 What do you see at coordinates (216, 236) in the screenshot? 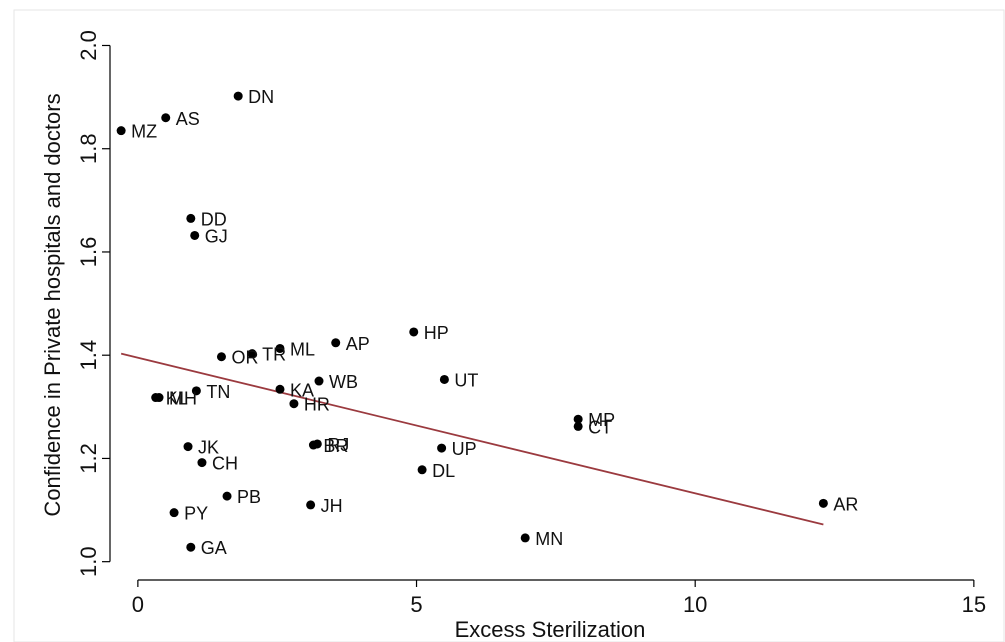
I see `data-point-label: GJ` at bounding box center [216, 236].